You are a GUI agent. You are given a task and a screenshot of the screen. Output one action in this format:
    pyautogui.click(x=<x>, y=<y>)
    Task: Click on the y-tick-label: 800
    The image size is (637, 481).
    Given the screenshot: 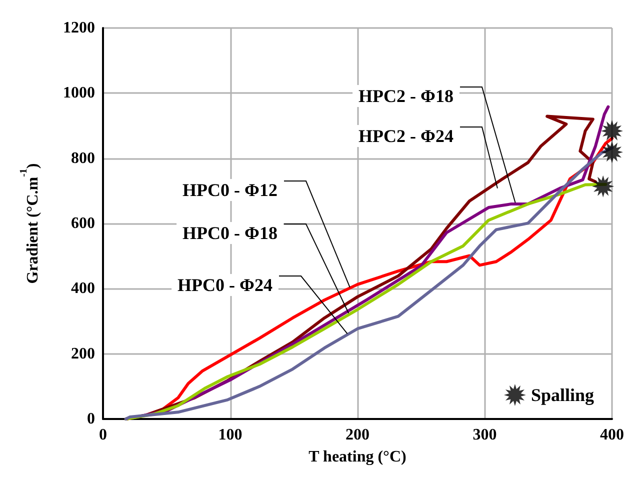 What is the action you would take?
    pyautogui.click(x=83, y=158)
    